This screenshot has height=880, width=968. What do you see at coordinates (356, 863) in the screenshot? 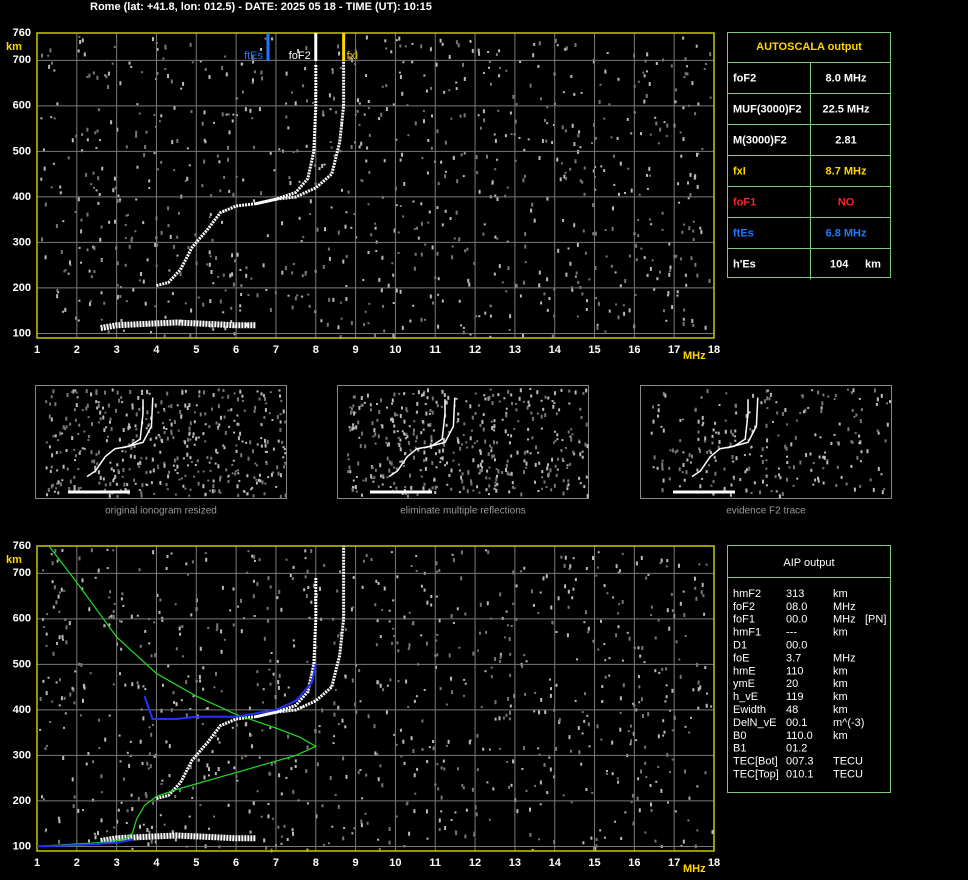
I see `x-tick-label: 9` at bounding box center [356, 863].